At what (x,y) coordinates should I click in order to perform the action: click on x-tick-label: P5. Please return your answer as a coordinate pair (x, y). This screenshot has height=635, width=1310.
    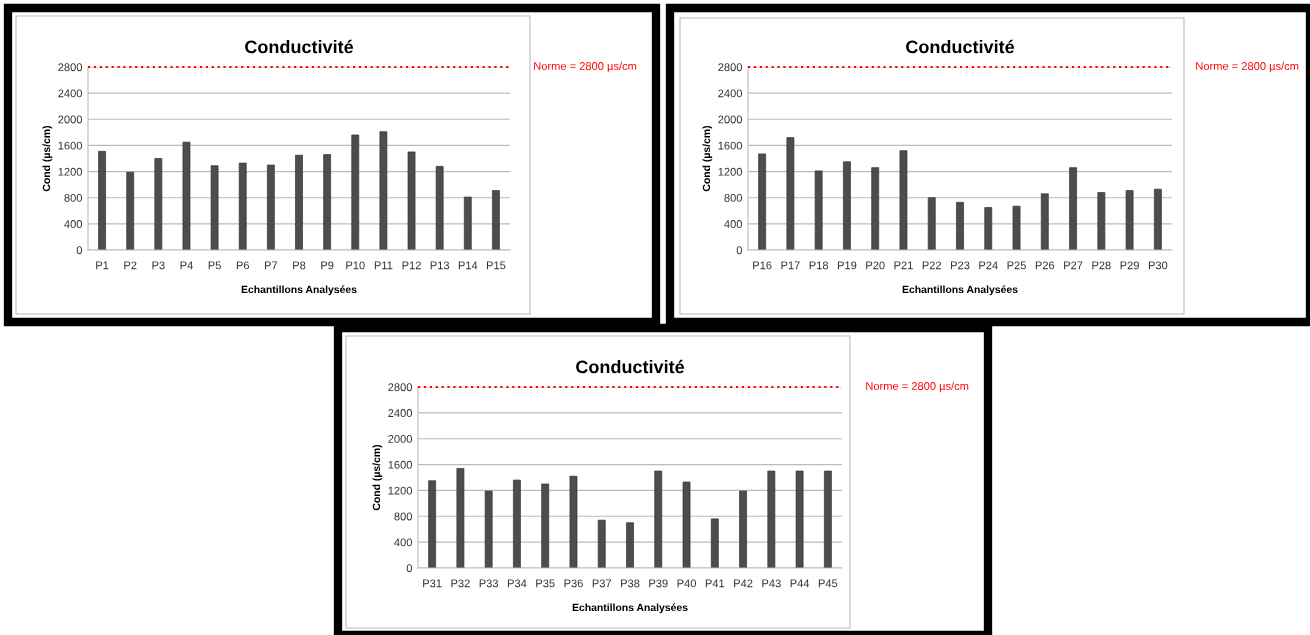
    Looking at the image, I should click on (214, 265).